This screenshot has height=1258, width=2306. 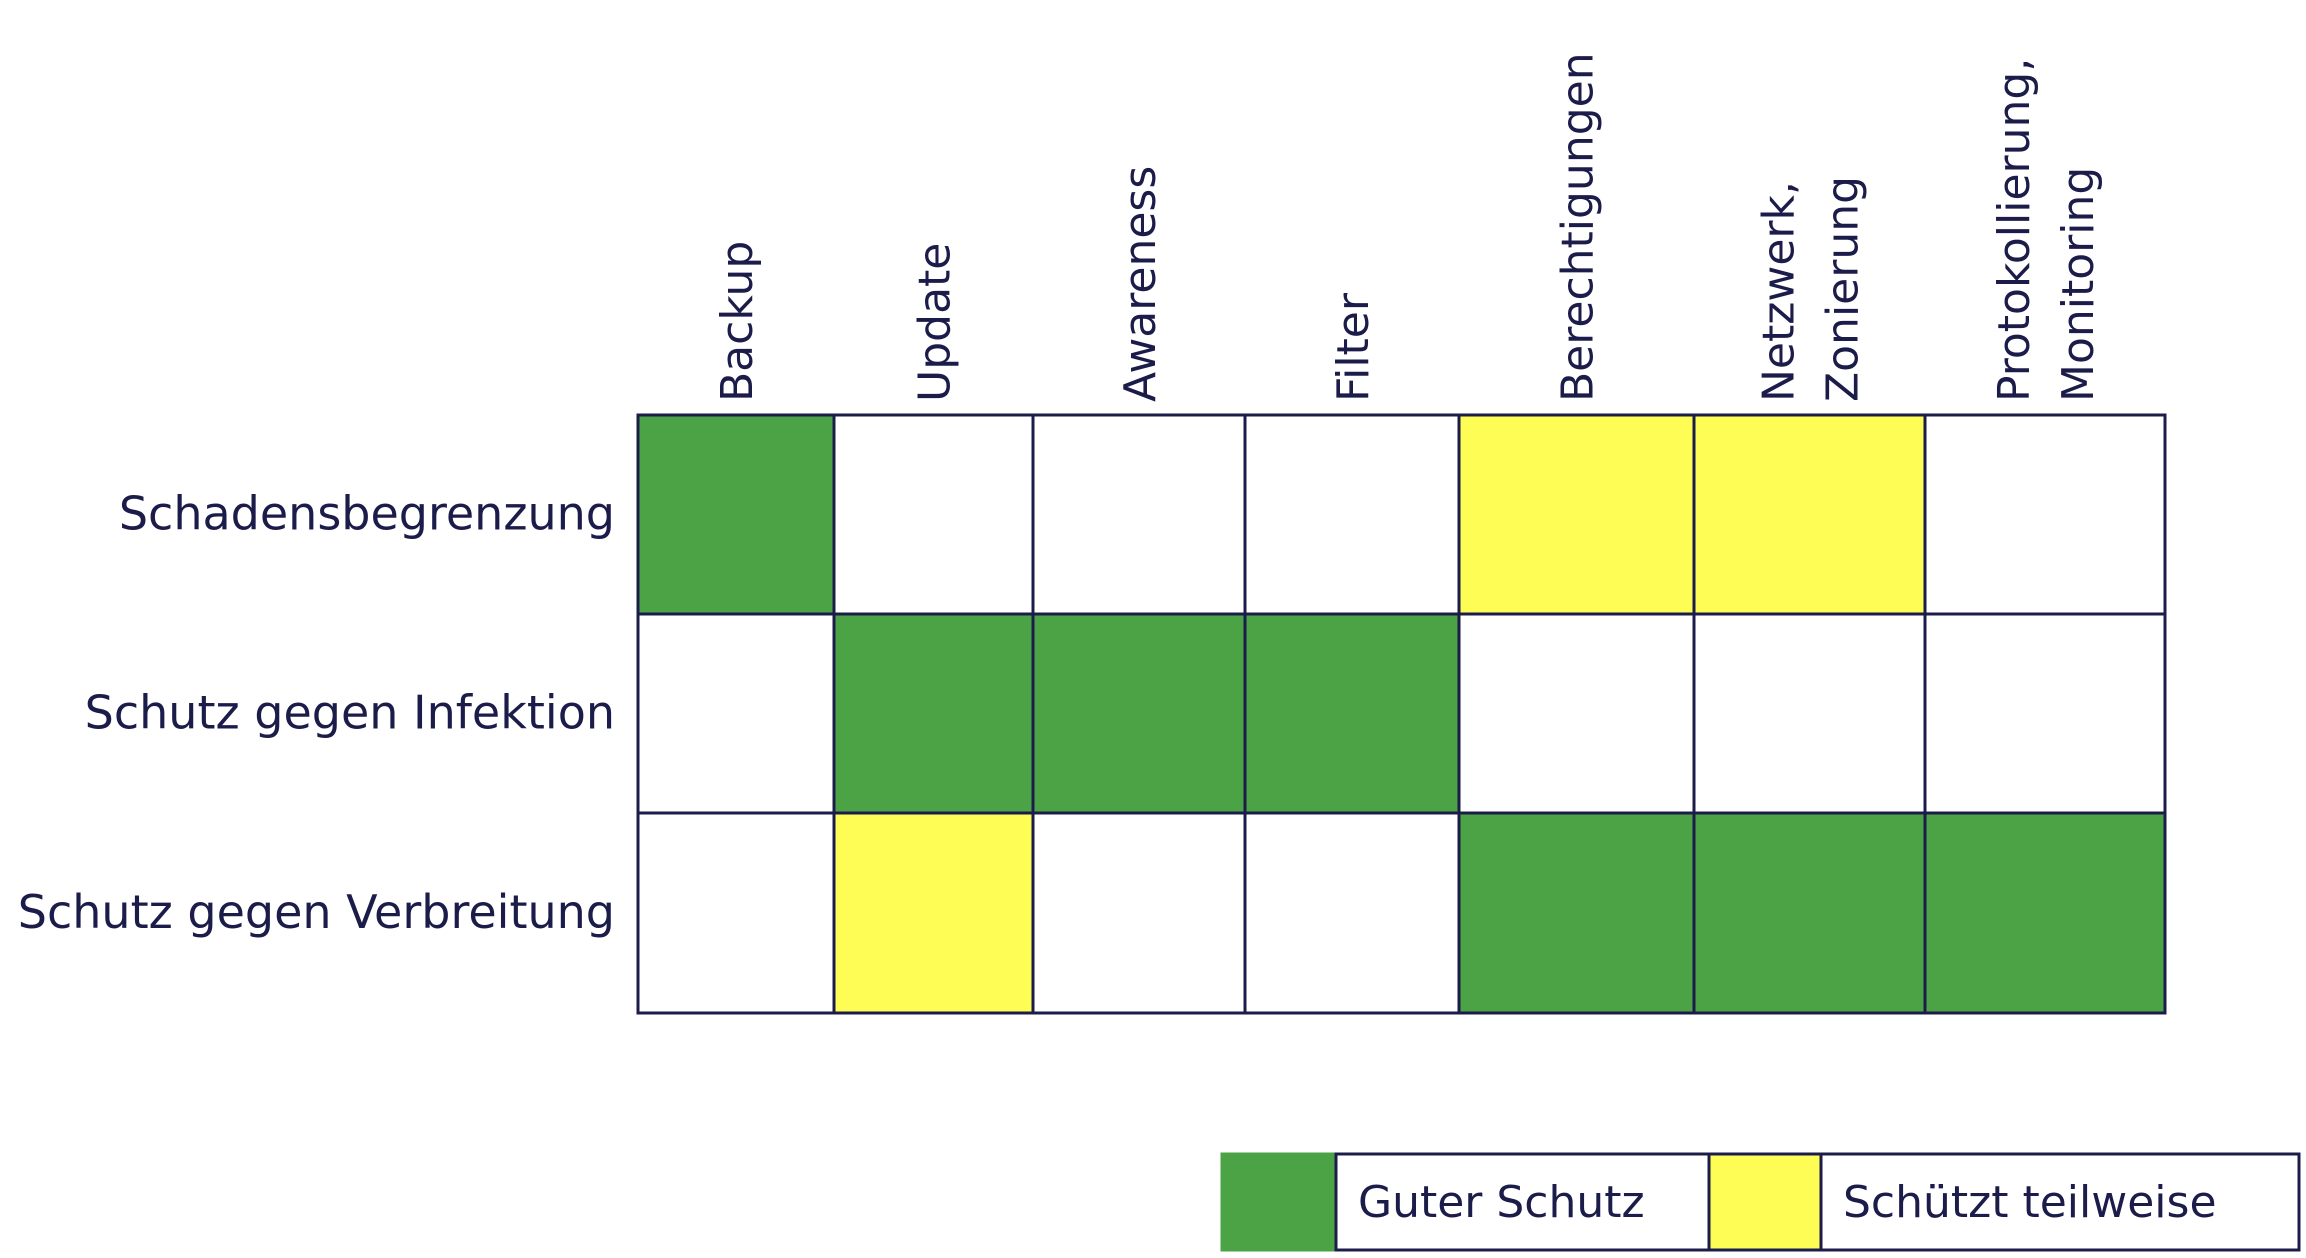 I want to click on column-header-label: Update, so click(x=935, y=322).